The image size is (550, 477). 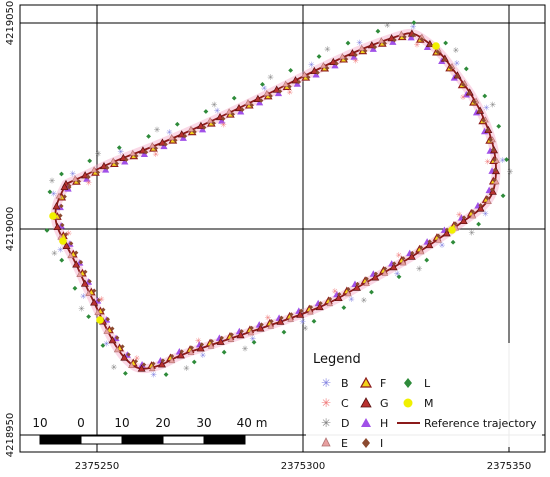 I want to click on scale-segment, so click(x=142, y=440).